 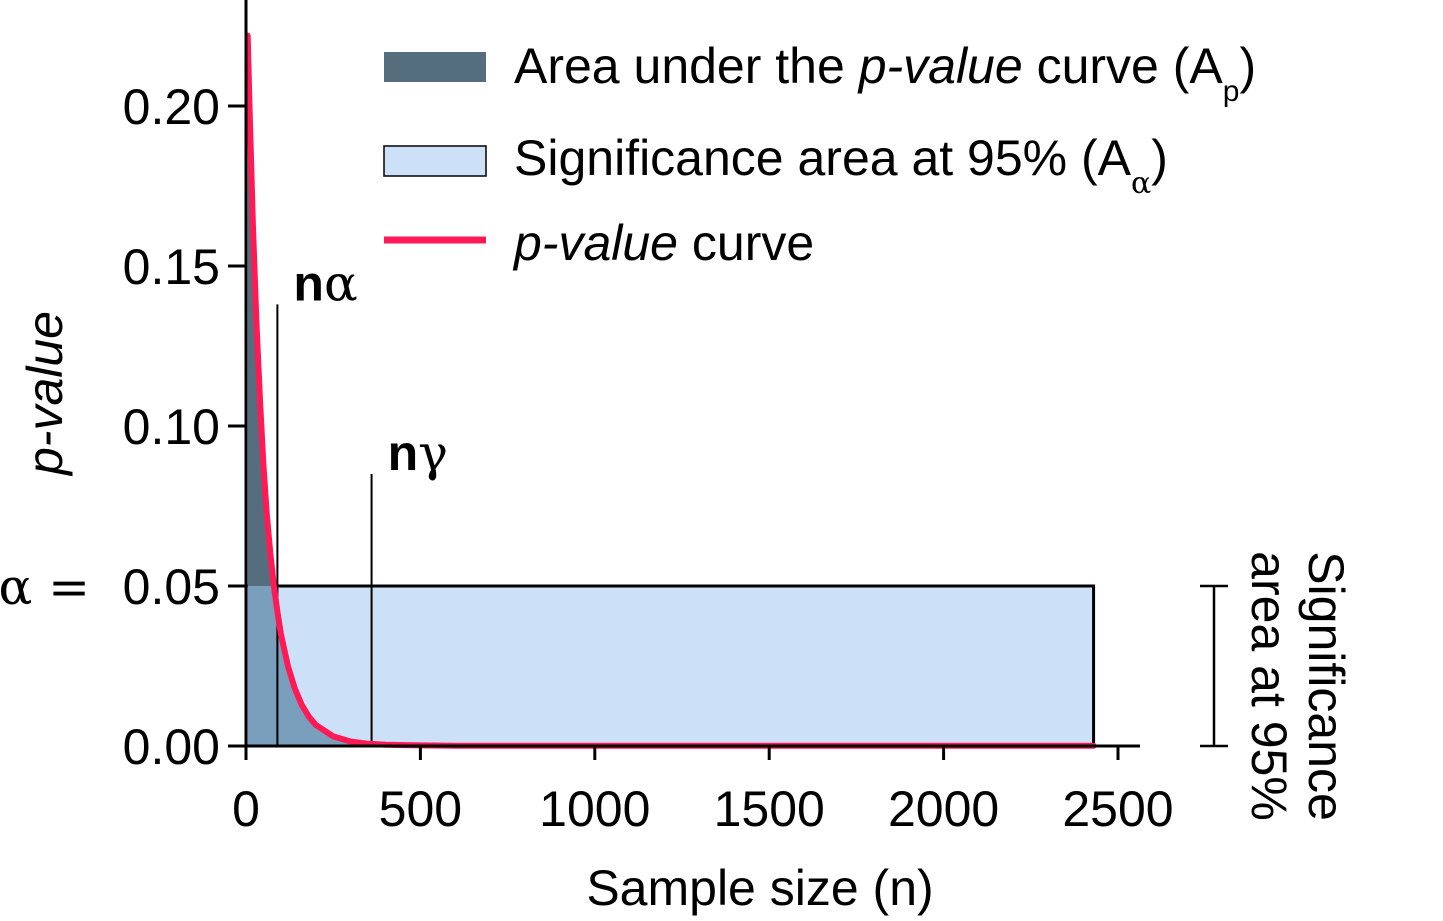 I want to click on y-tick-label: 0.10, so click(x=171, y=427).